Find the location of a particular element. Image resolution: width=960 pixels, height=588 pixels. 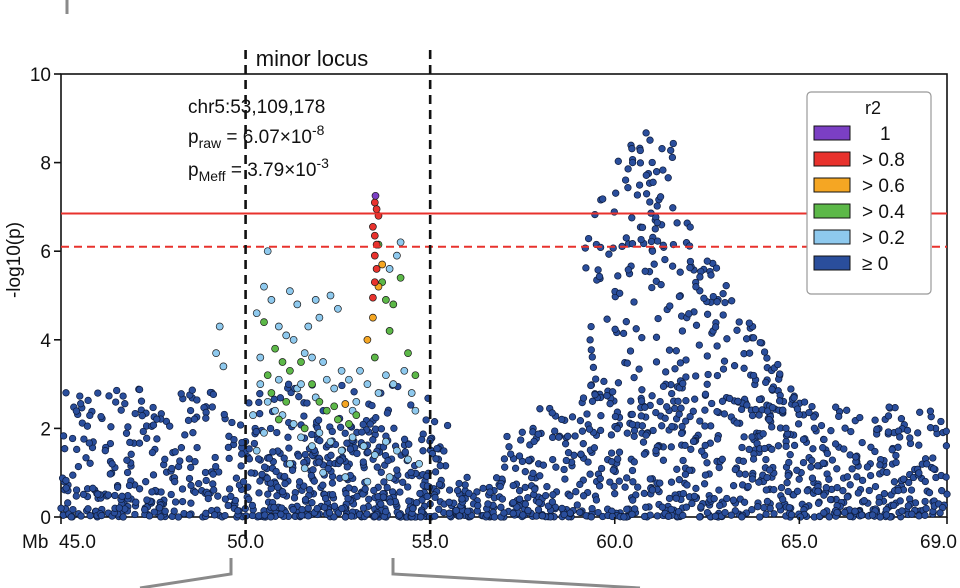

annotation-p-meff: pMeff = 3.79×10-3 is located at coordinates (258, 169).